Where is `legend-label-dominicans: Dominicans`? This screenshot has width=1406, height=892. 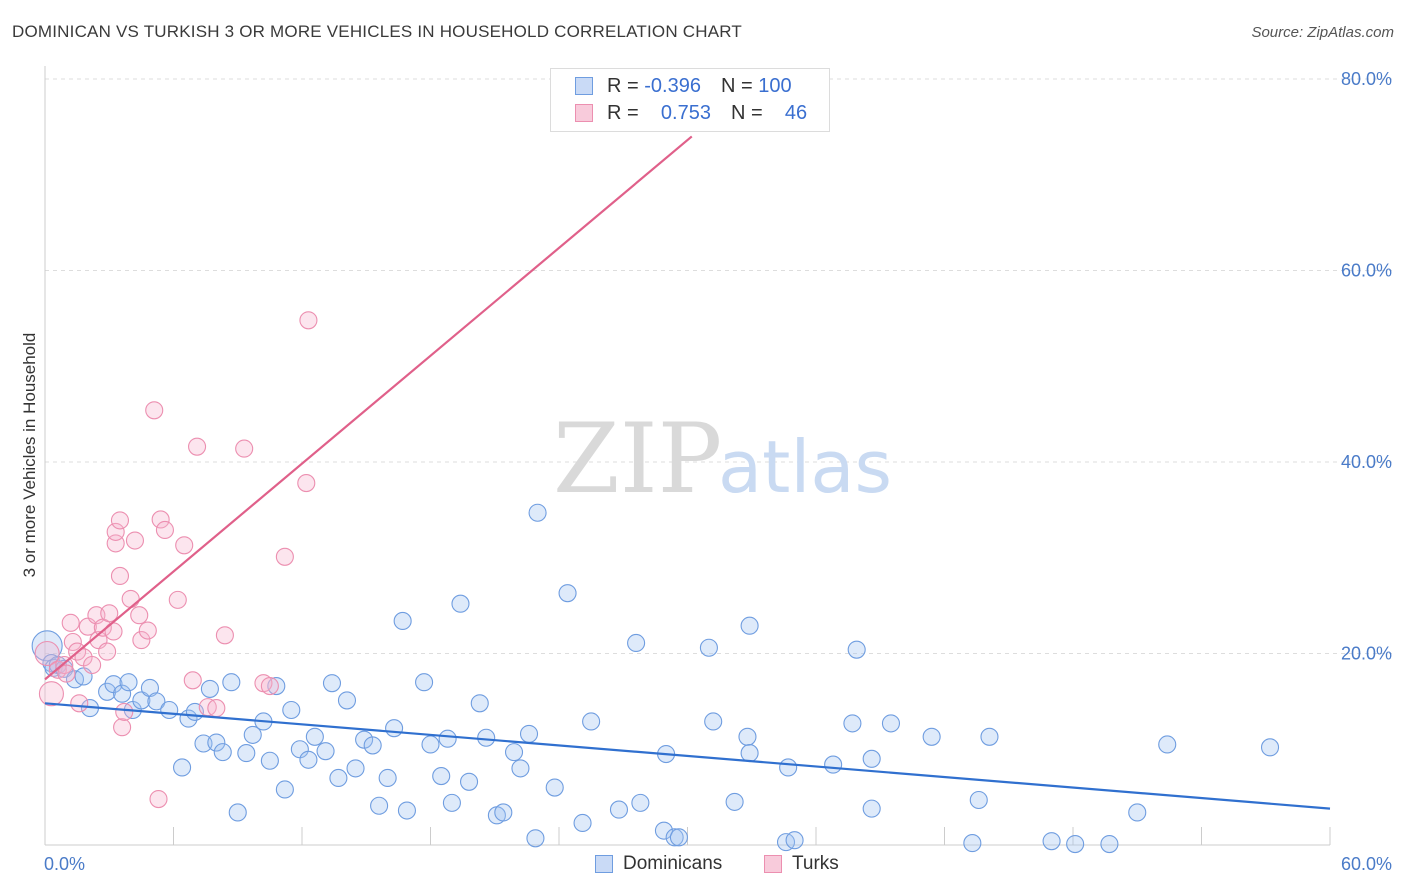
legend-label-dominicans: Dominicans is located at coordinates (673, 863).